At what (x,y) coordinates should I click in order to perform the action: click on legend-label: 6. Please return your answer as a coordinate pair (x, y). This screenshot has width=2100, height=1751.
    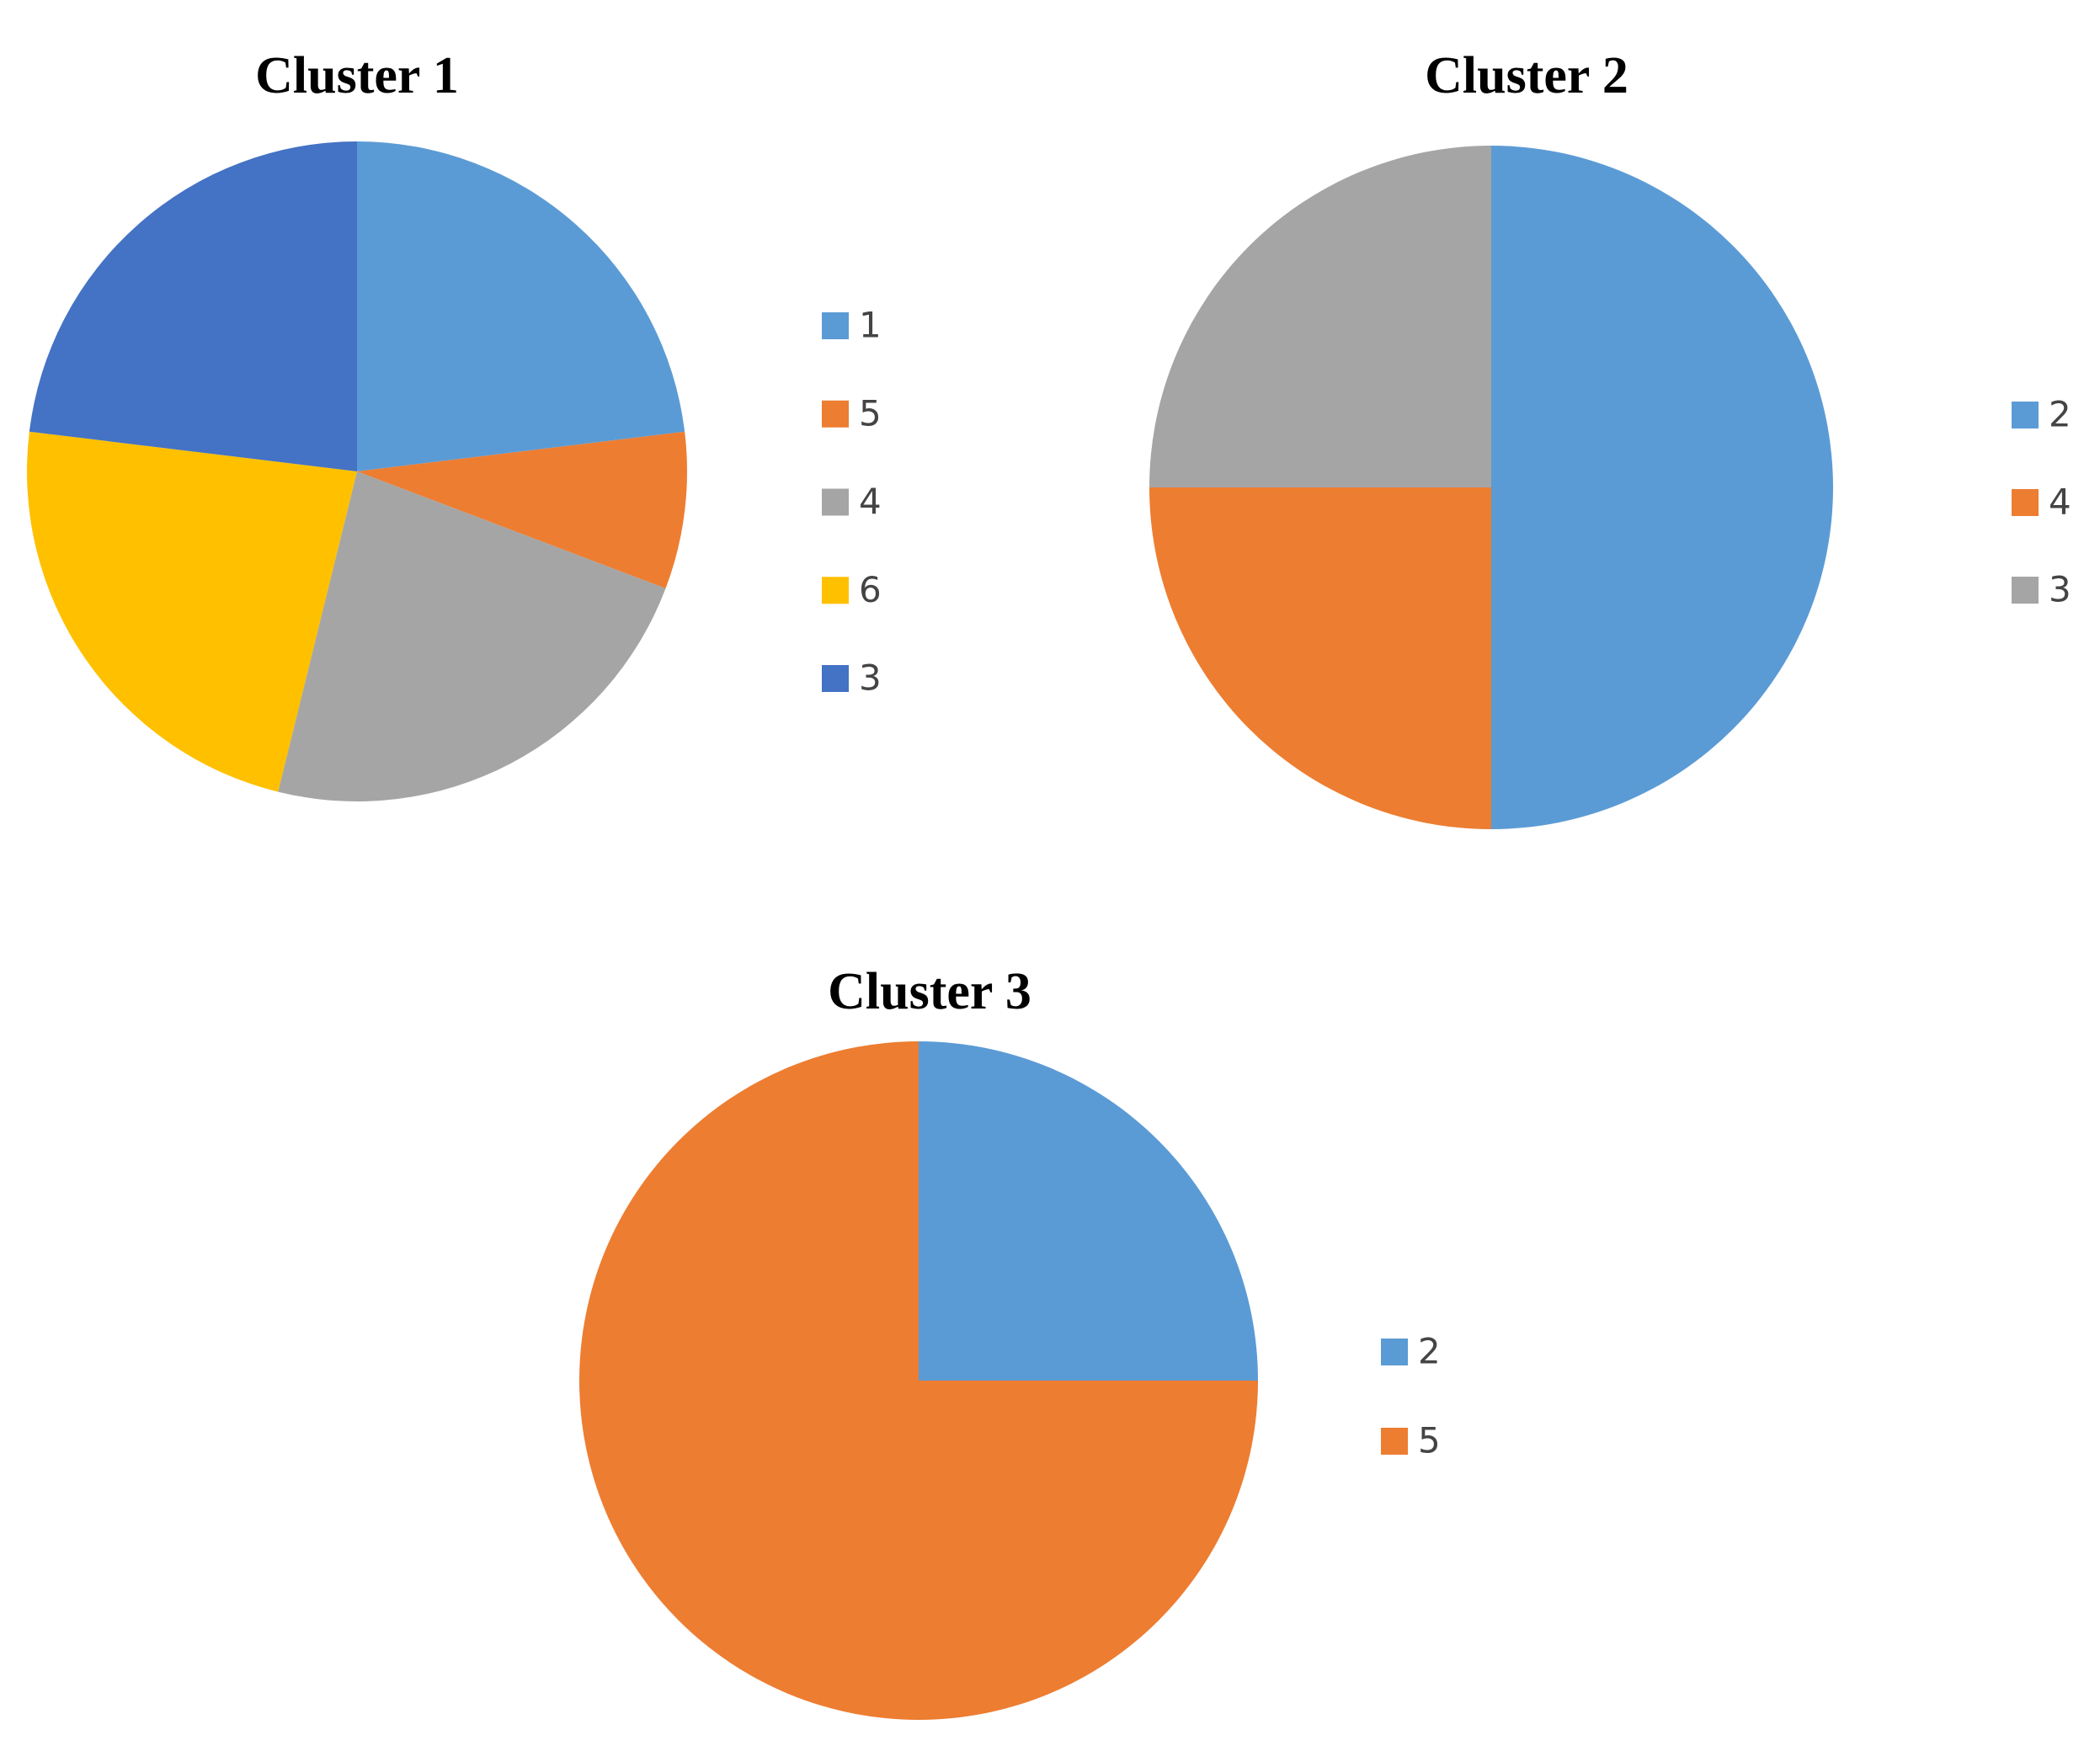
    Looking at the image, I should click on (870, 589).